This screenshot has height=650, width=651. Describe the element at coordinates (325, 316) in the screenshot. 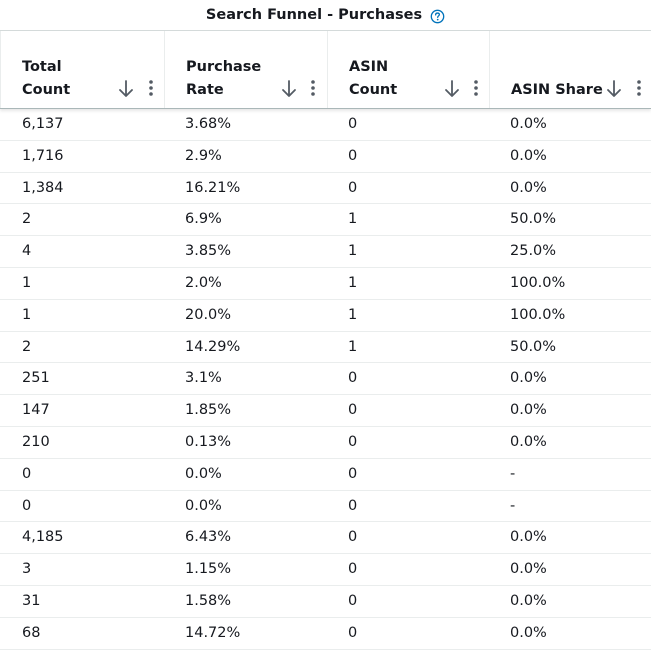

I see `table-row: 1 20.0% 1 100.0%` at that location.